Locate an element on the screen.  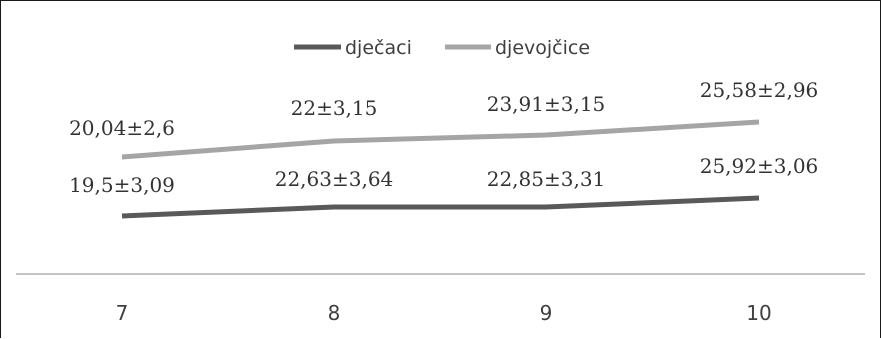
legend-label-0: dječaci is located at coordinates (378, 48).